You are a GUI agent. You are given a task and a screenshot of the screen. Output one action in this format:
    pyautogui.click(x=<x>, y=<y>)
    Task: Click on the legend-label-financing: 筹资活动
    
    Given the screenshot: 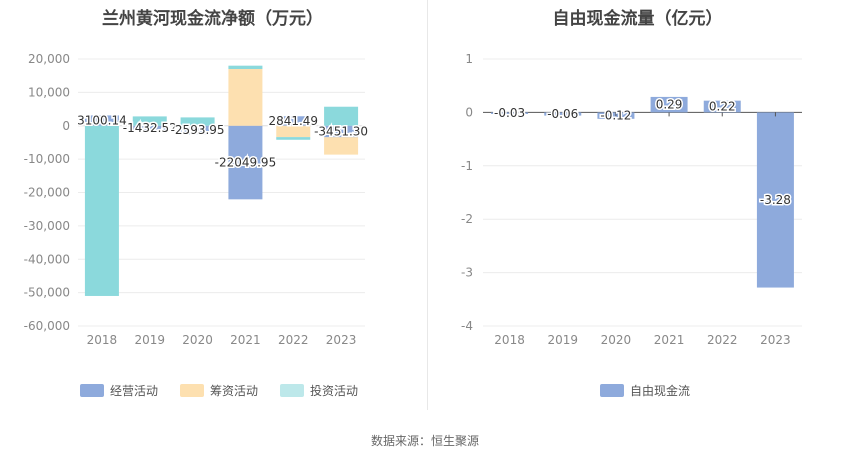 What is the action you would take?
    pyautogui.click(x=234, y=391)
    